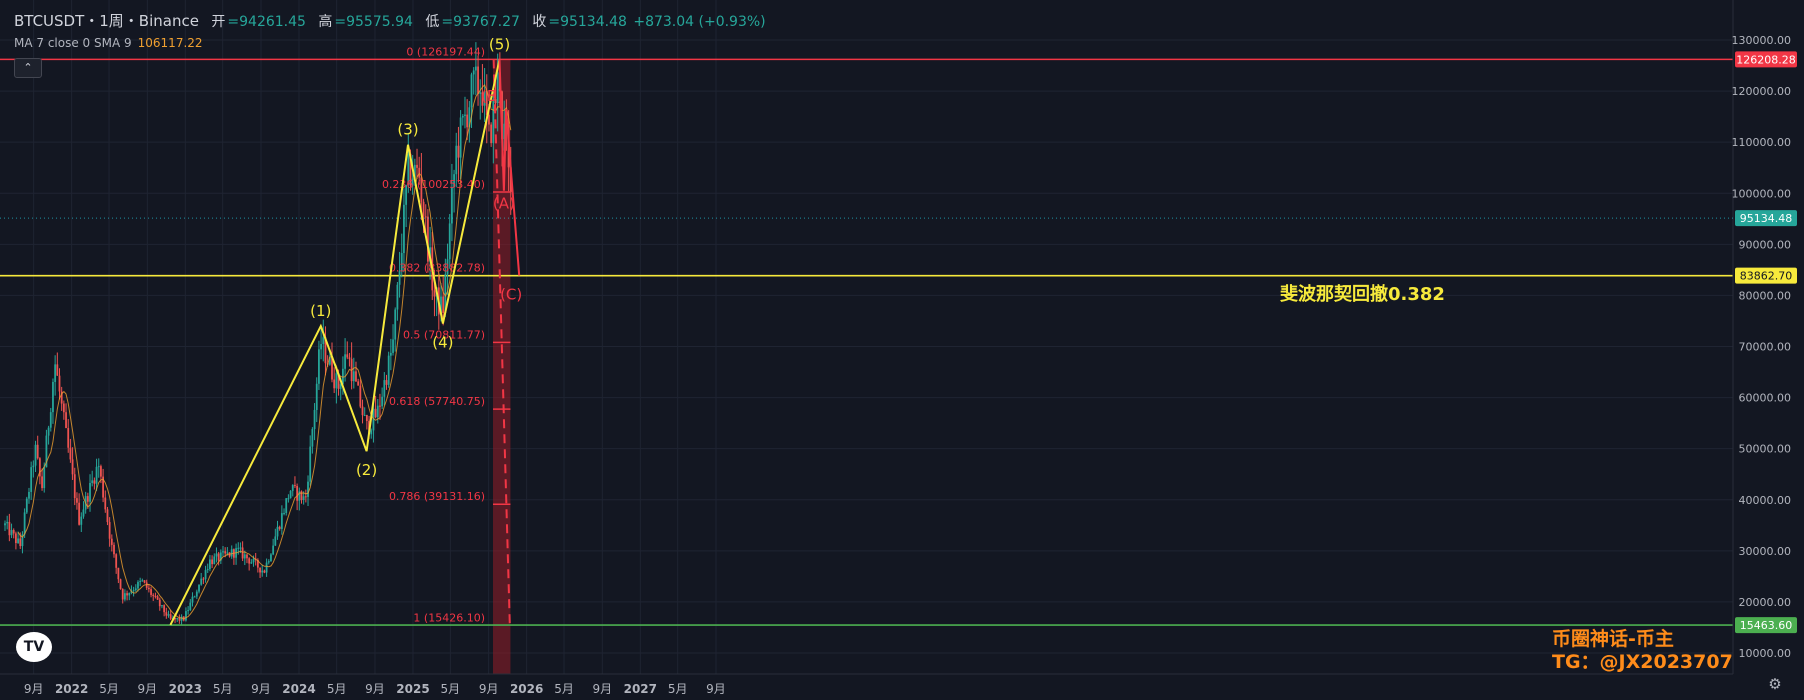 Image resolution: width=1804 pixels, height=700 pixels. Describe the element at coordinates (28, 68) in the screenshot. I see `collapse-legend-button: ⌃` at that location.